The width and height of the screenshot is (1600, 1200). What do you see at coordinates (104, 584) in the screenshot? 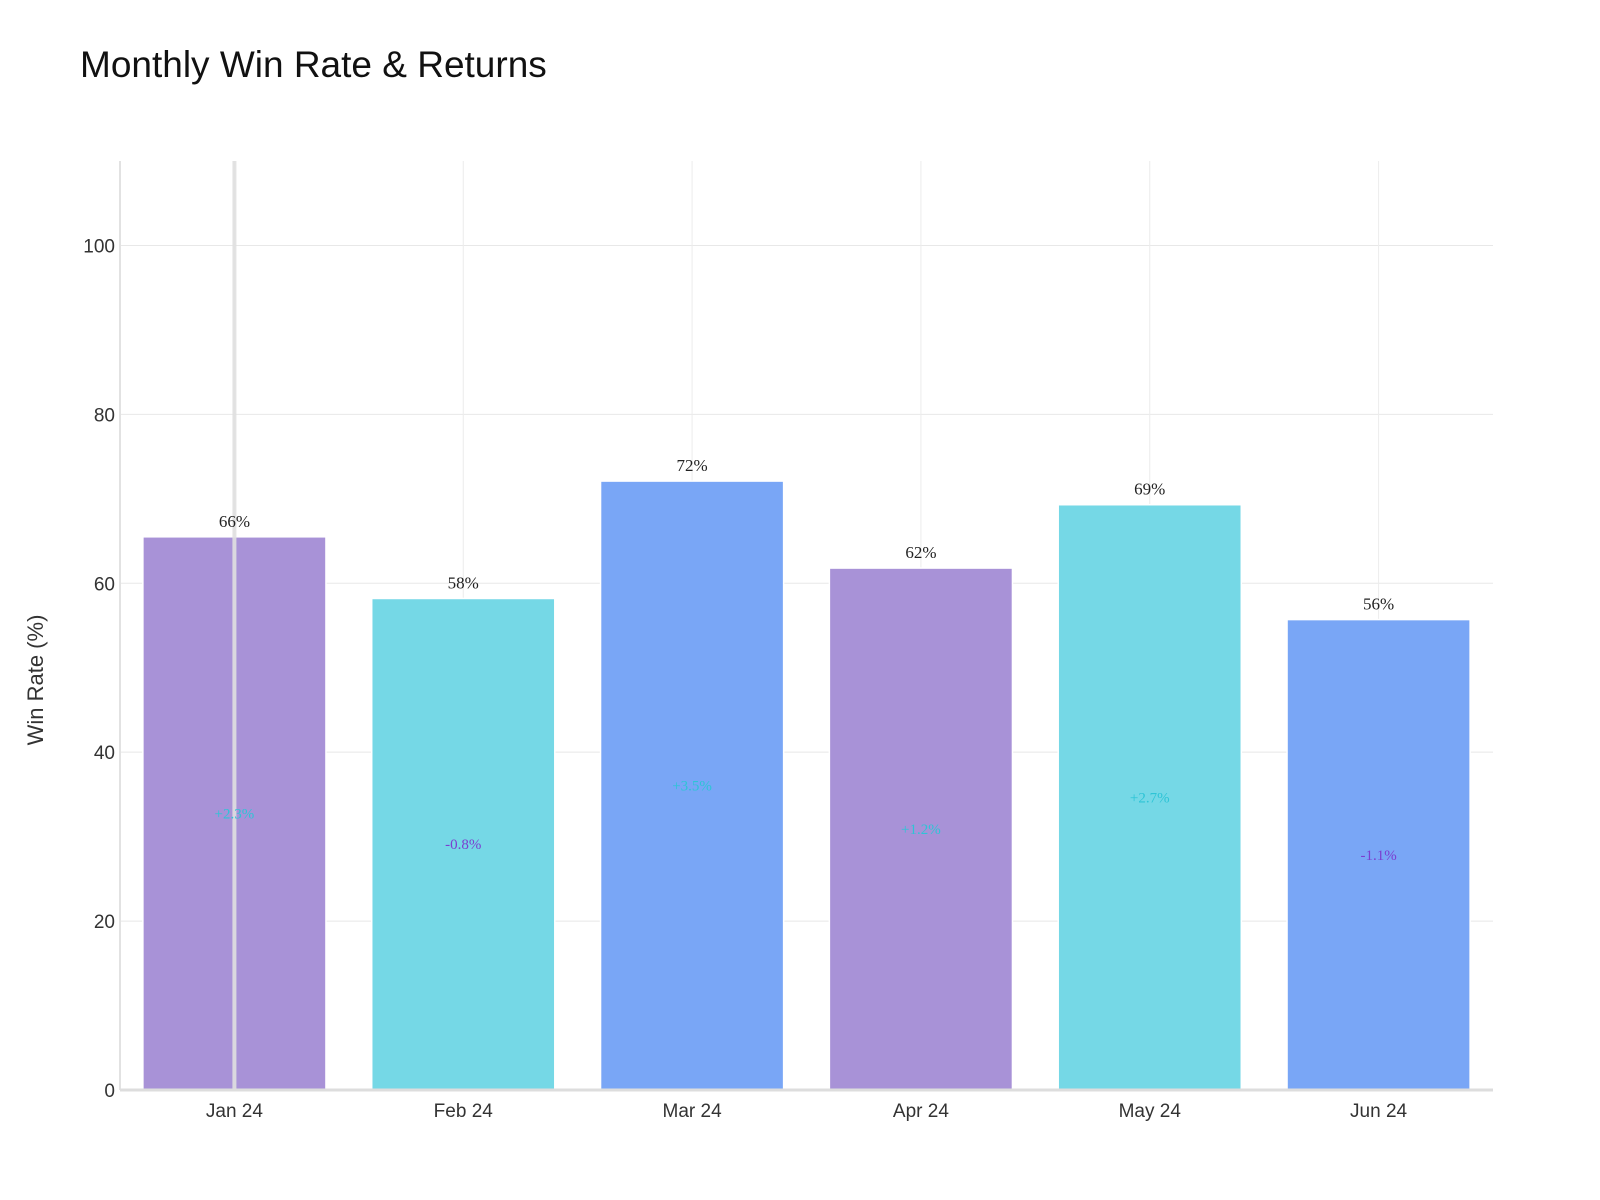
I see `y-tick-label: 60` at bounding box center [104, 584].